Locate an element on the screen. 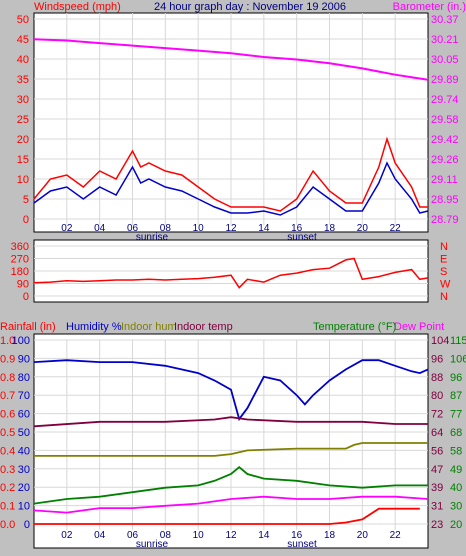  y-right-tick: 28.79 is located at coordinates (445, 220).